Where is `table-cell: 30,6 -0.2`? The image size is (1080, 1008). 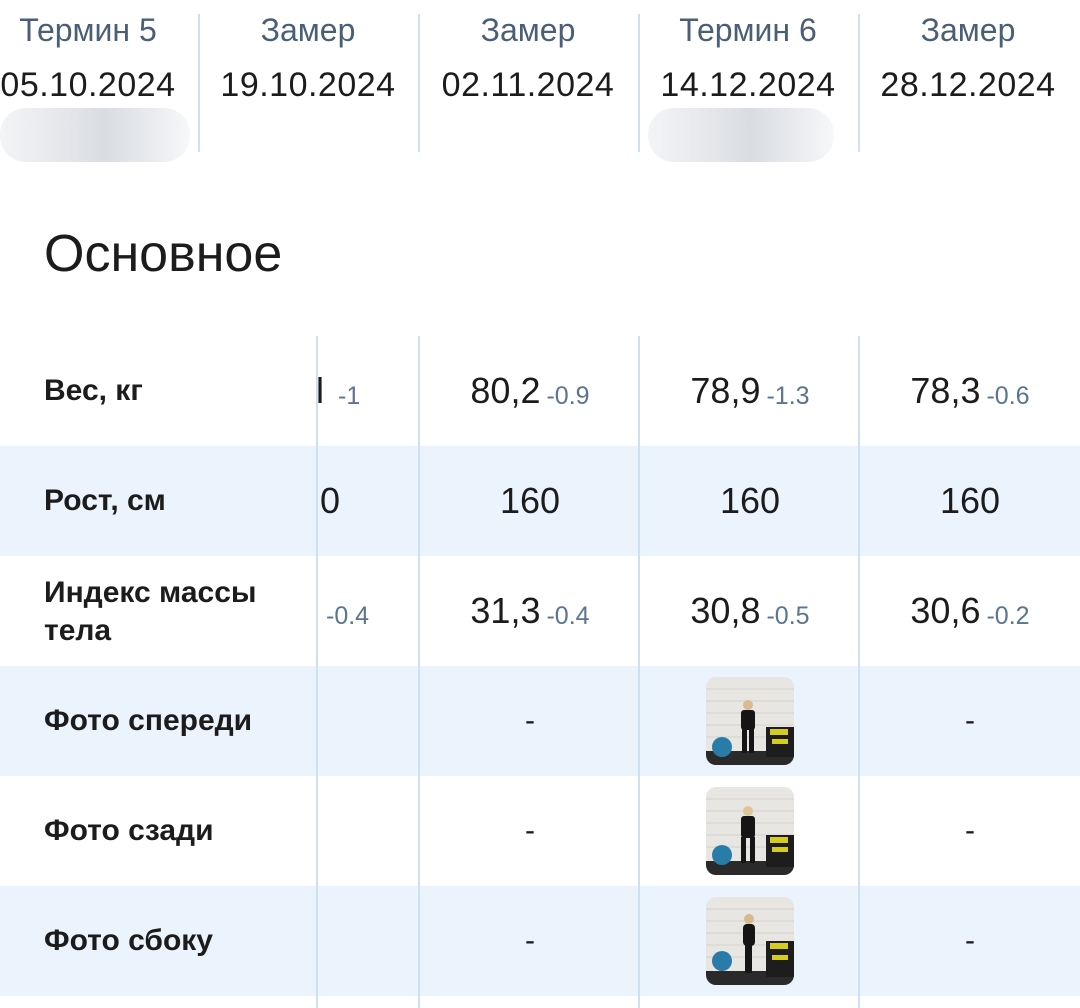 table-cell: 30,6 -0.2 is located at coordinates (970, 611).